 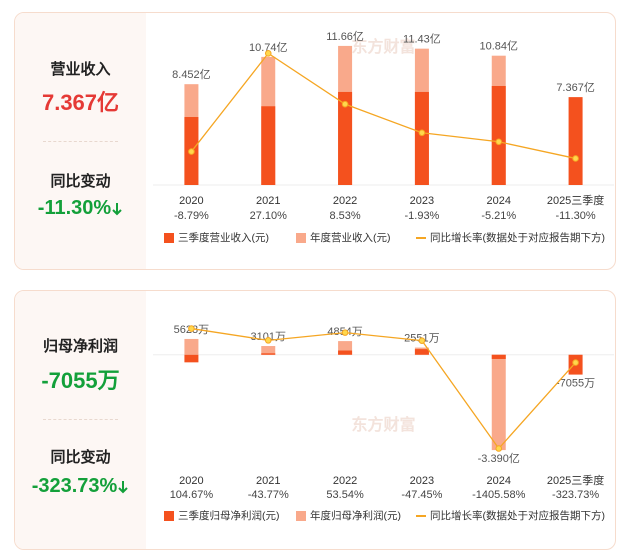 I want to click on legend-label: 三季度营业收入(元), so click(x=223, y=237).